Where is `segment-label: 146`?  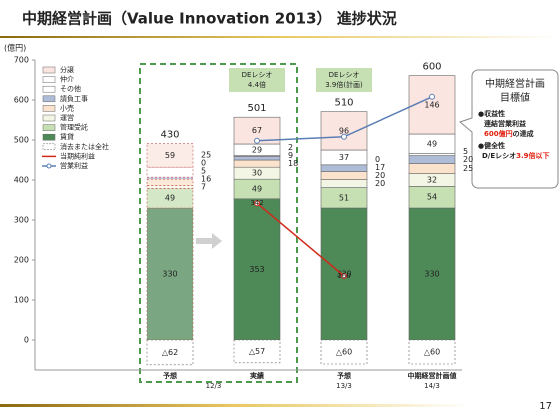 segment-label: 146 is located at coordinates (431, 104).